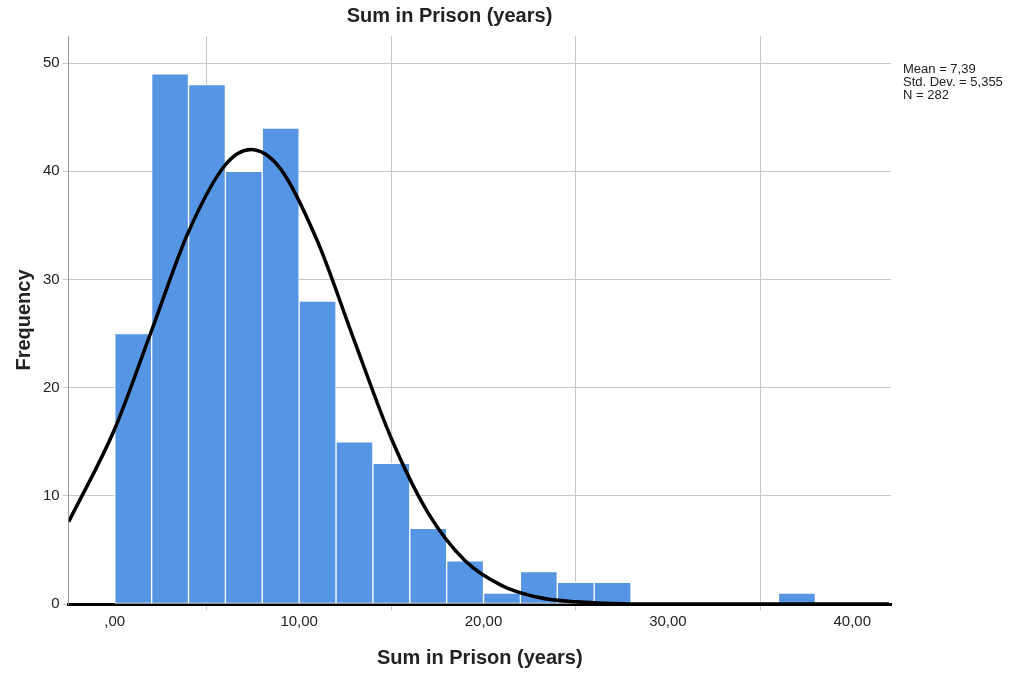 The width and height of the screenshot is (1031, 682). I want to click on y-tick-label: 50, so click(51, 62).